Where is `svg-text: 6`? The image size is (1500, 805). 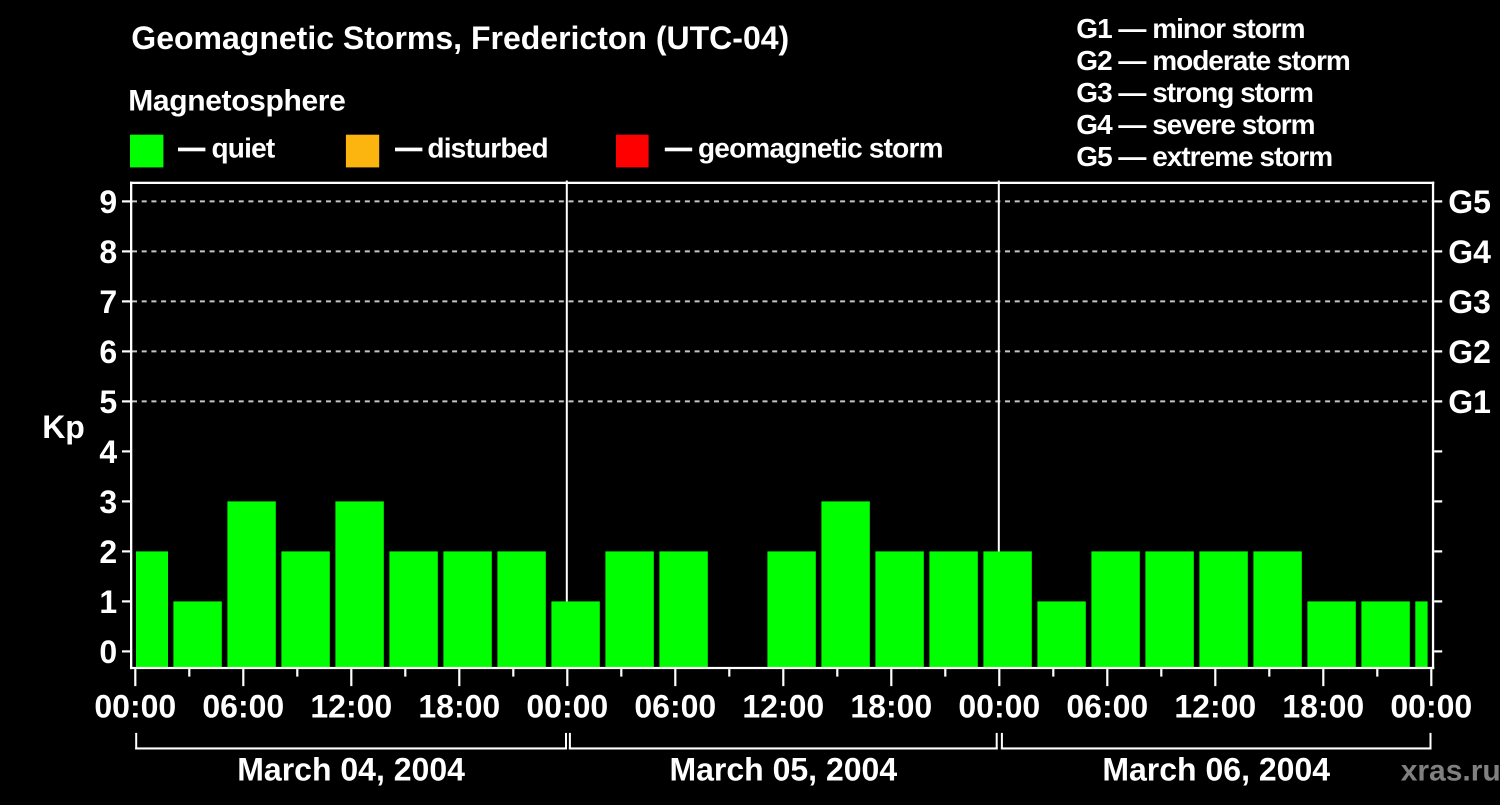 svg-text: 6 is located at coordinates (108, 352).